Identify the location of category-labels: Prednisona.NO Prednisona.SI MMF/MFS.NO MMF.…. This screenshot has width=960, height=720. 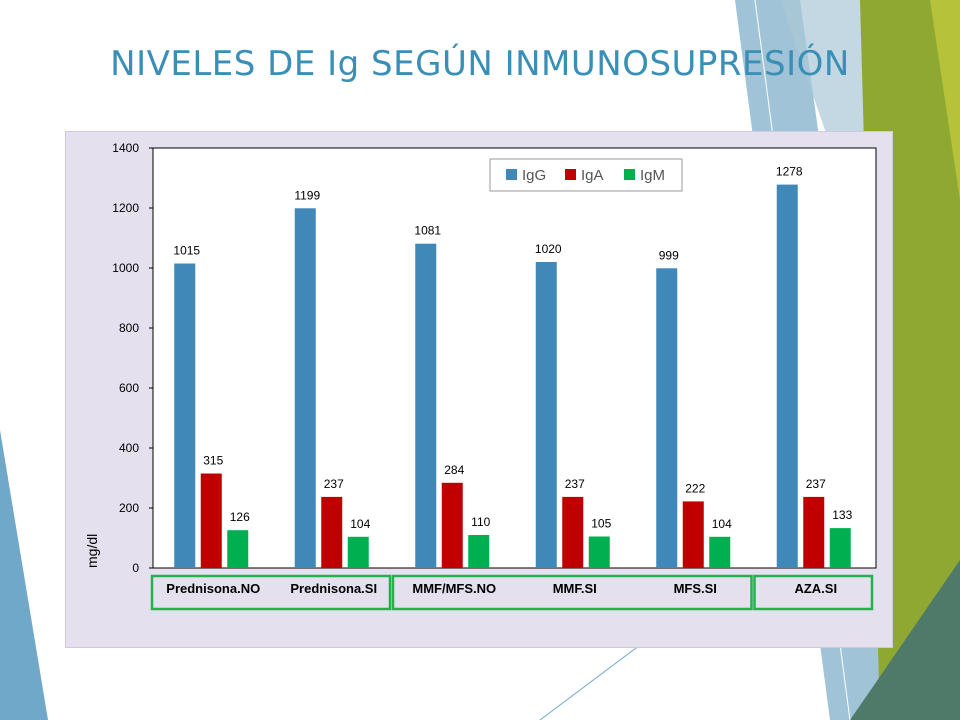
(501, 588).